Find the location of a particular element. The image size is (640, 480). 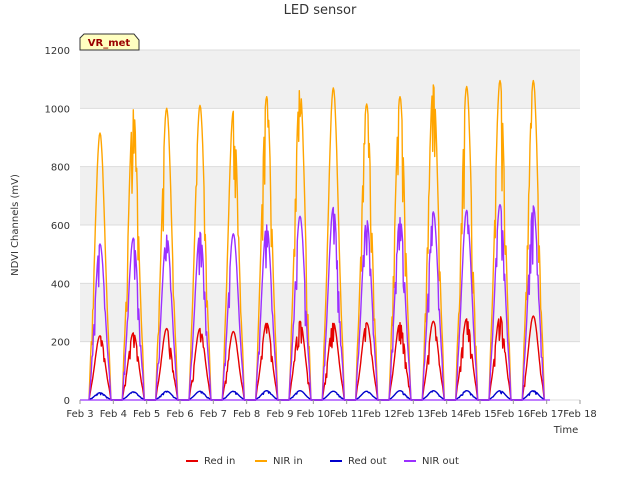

legend-item-red-in: Red in is located at coordinates (210, 461).